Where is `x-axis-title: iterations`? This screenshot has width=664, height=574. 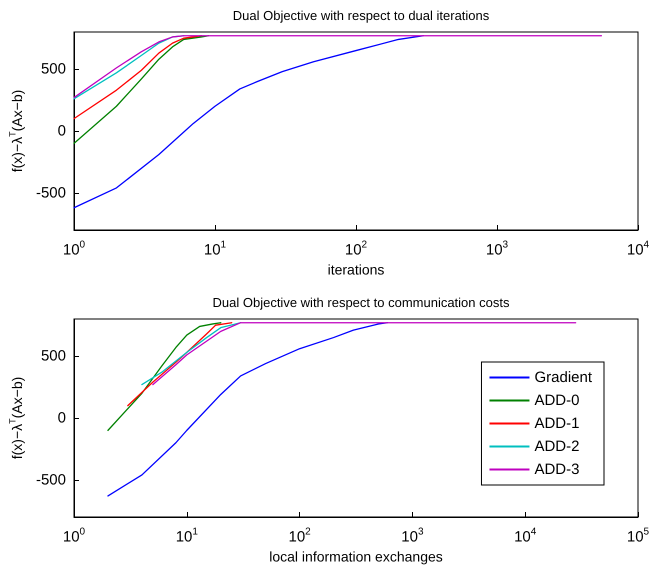 x-axis-title: iterations is located at coordinates (356, 269).